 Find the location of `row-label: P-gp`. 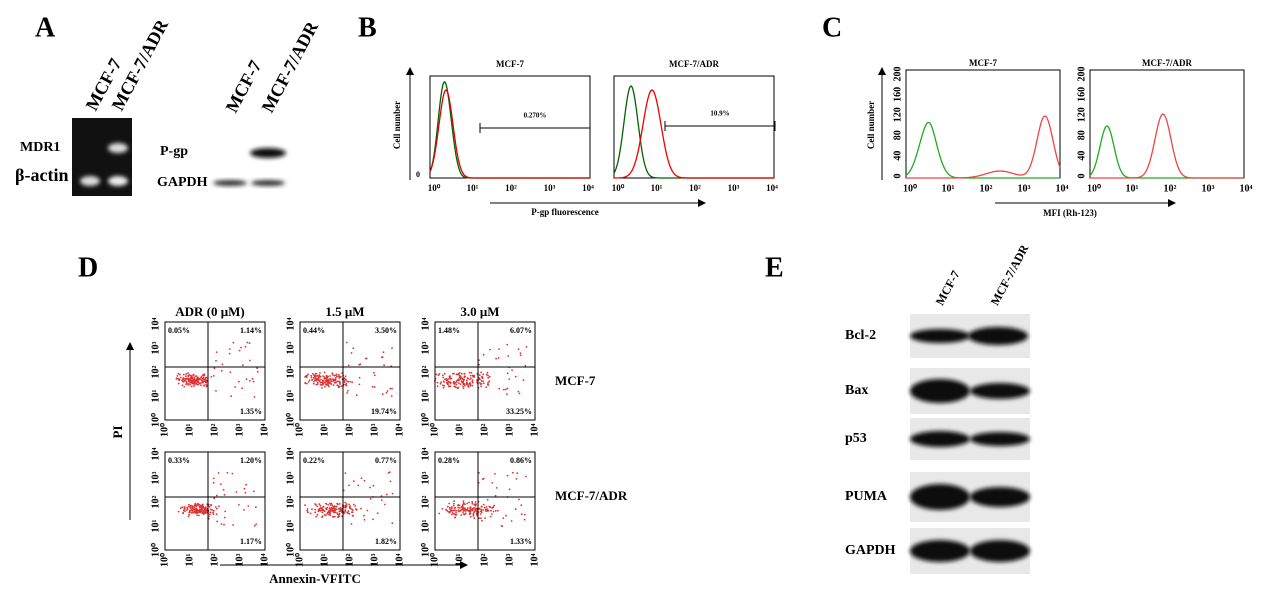

row-label: P-gp is located at coordinates (174, 151).